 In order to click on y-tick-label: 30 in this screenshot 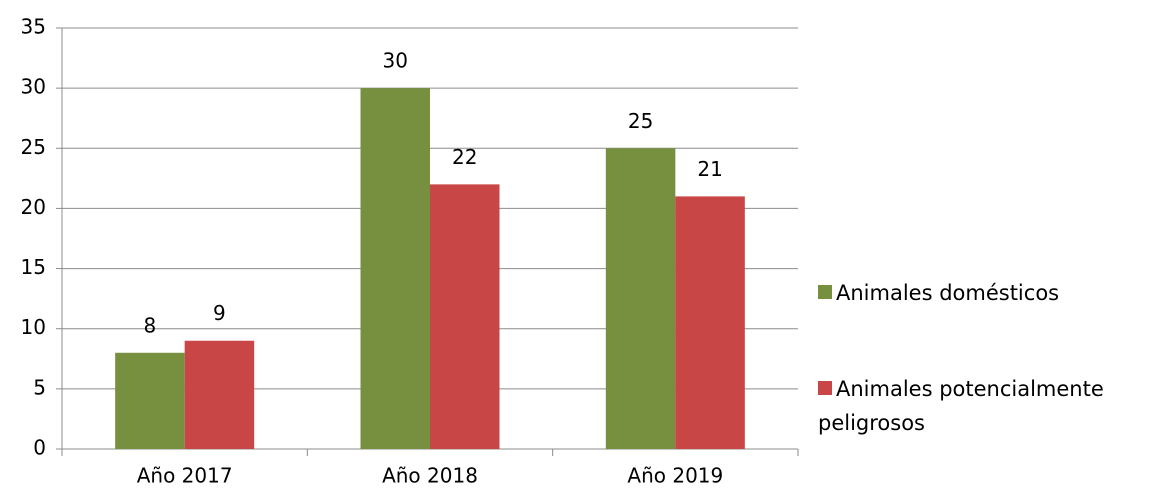, I will do `click(33, 87)`.